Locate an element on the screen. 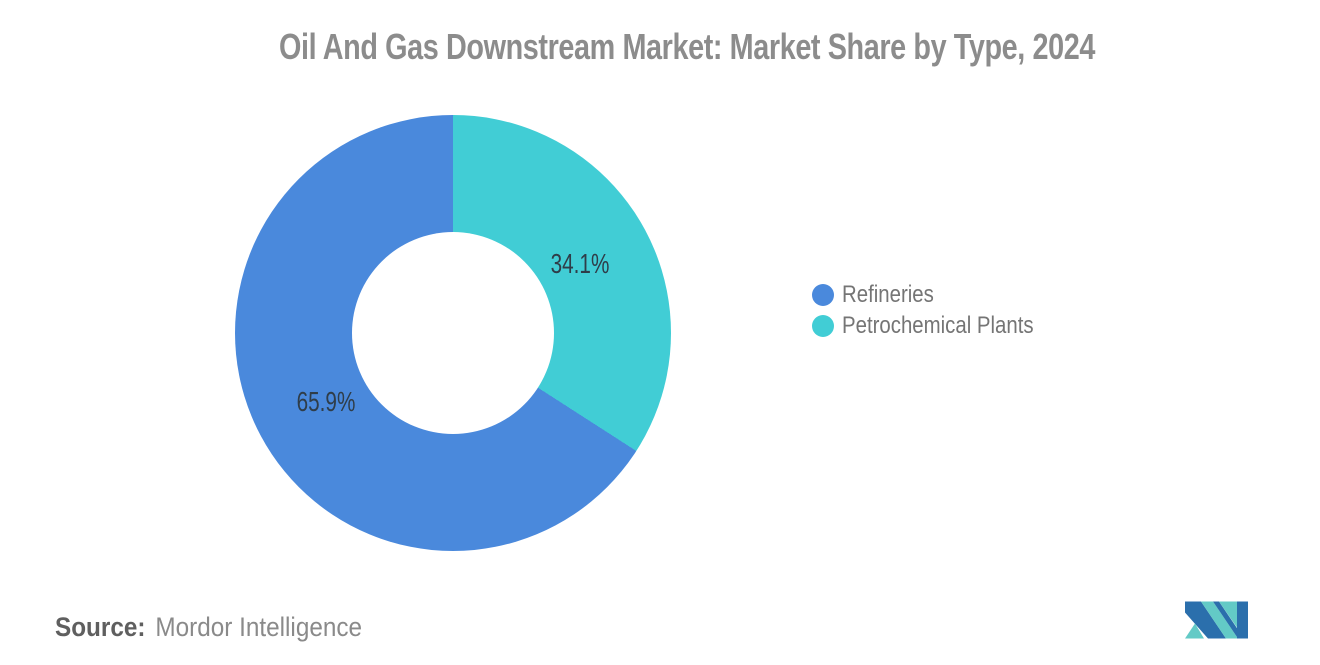 This screenshot has height=665, width=1320. legend: Refineries Petrochemical Plants is located at coordinates (939, 310).